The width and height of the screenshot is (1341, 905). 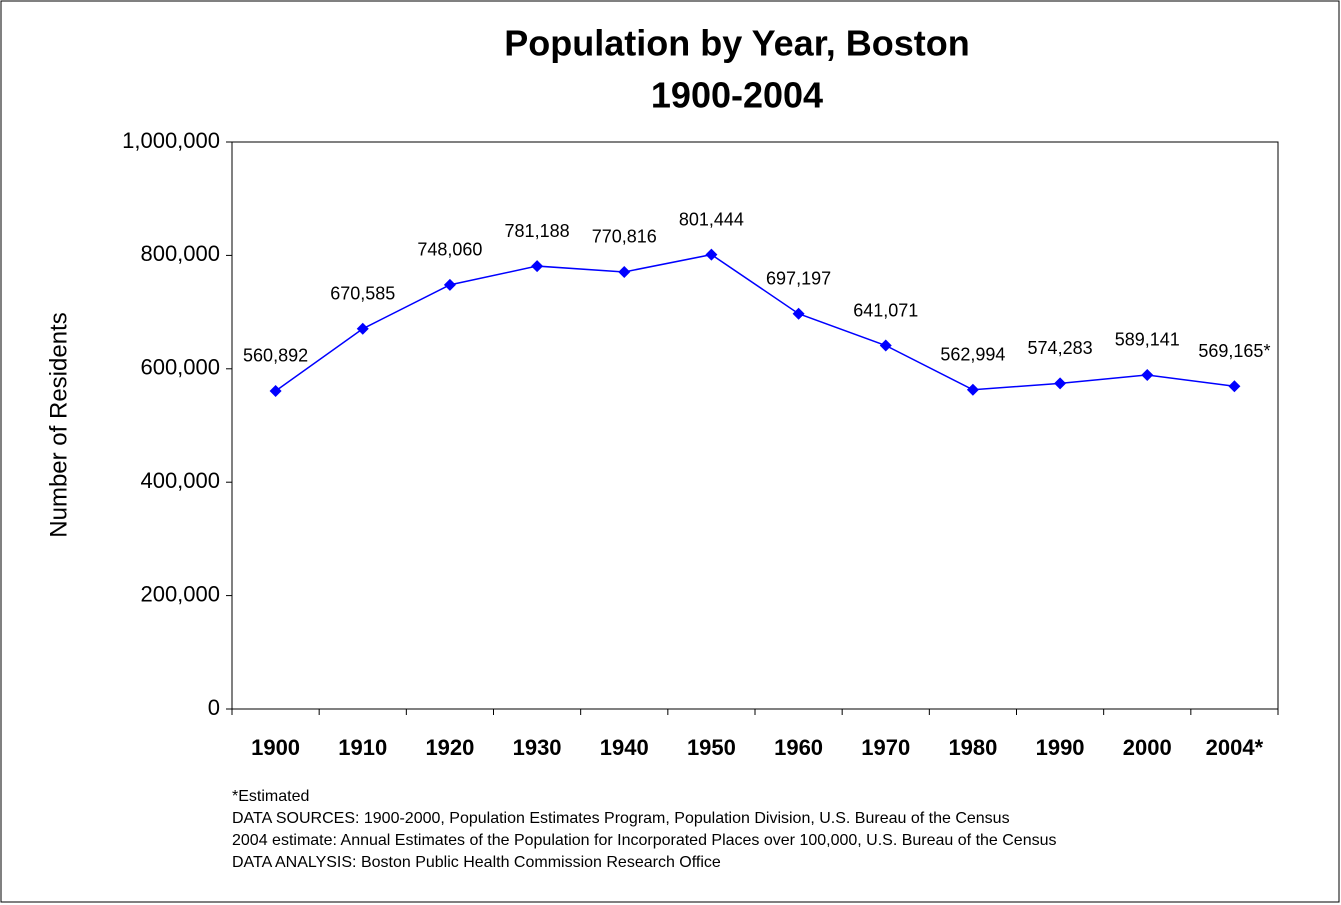 What do you see at coordinates (180, 593) in the screenshot?
I see `y-tick-label: 200,000` at bounding box center [180, 593].